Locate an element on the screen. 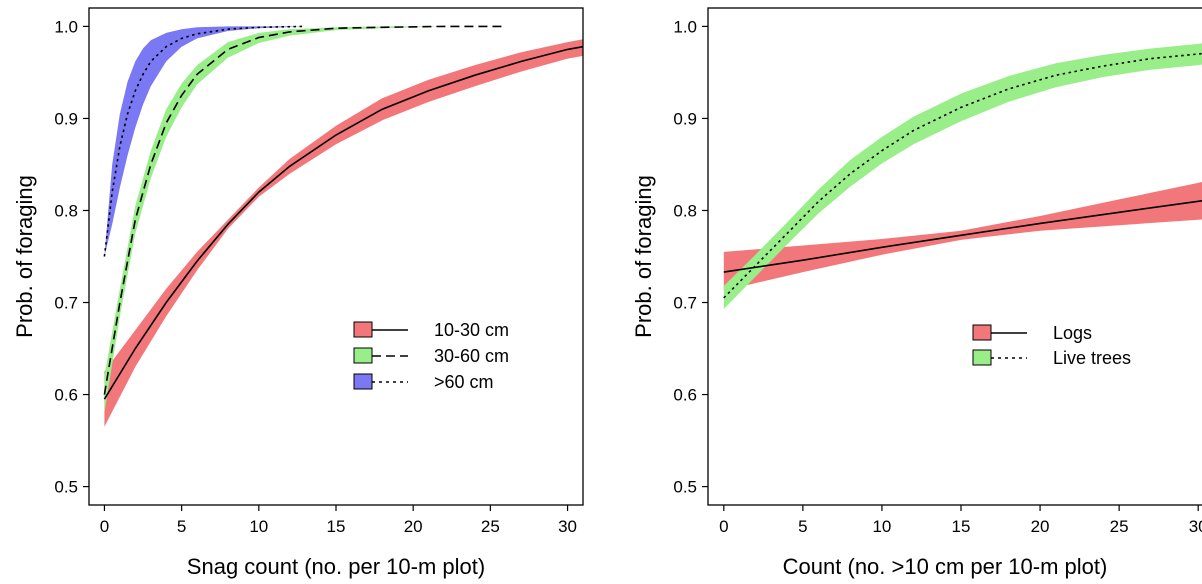 The width and height of the screenshot is (1202, 584). legend: 10-30 cm 30-60 cm >60 cm is located at coordinates (431, 356).